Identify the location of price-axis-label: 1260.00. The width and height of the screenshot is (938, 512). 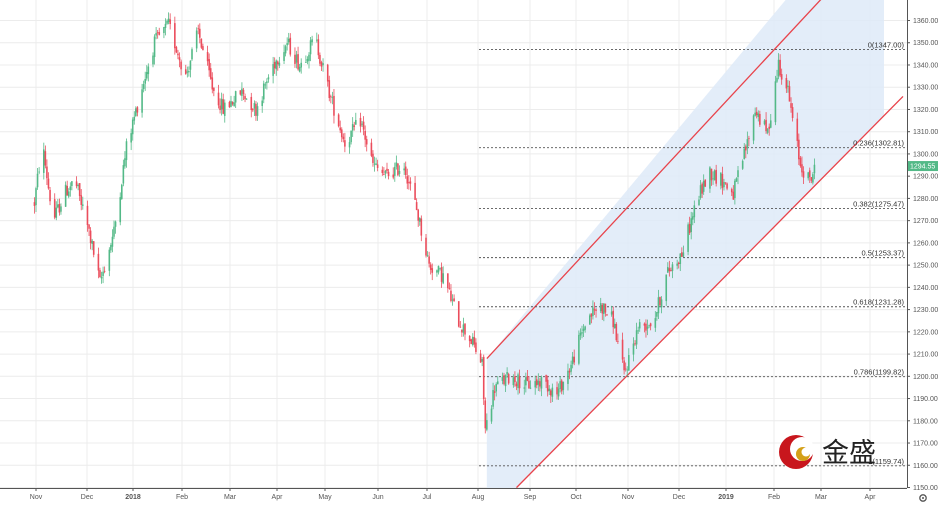
(925, 243).